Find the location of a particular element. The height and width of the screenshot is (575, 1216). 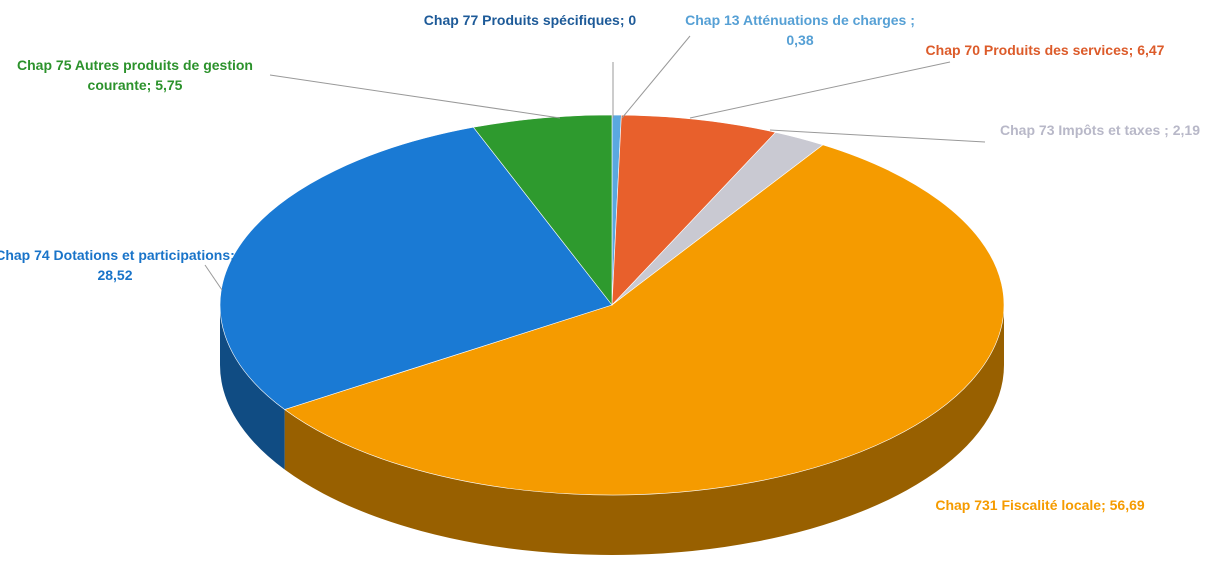

category-label: Chap 77 Produits spécifiques; is located at coordinates (524, 20).